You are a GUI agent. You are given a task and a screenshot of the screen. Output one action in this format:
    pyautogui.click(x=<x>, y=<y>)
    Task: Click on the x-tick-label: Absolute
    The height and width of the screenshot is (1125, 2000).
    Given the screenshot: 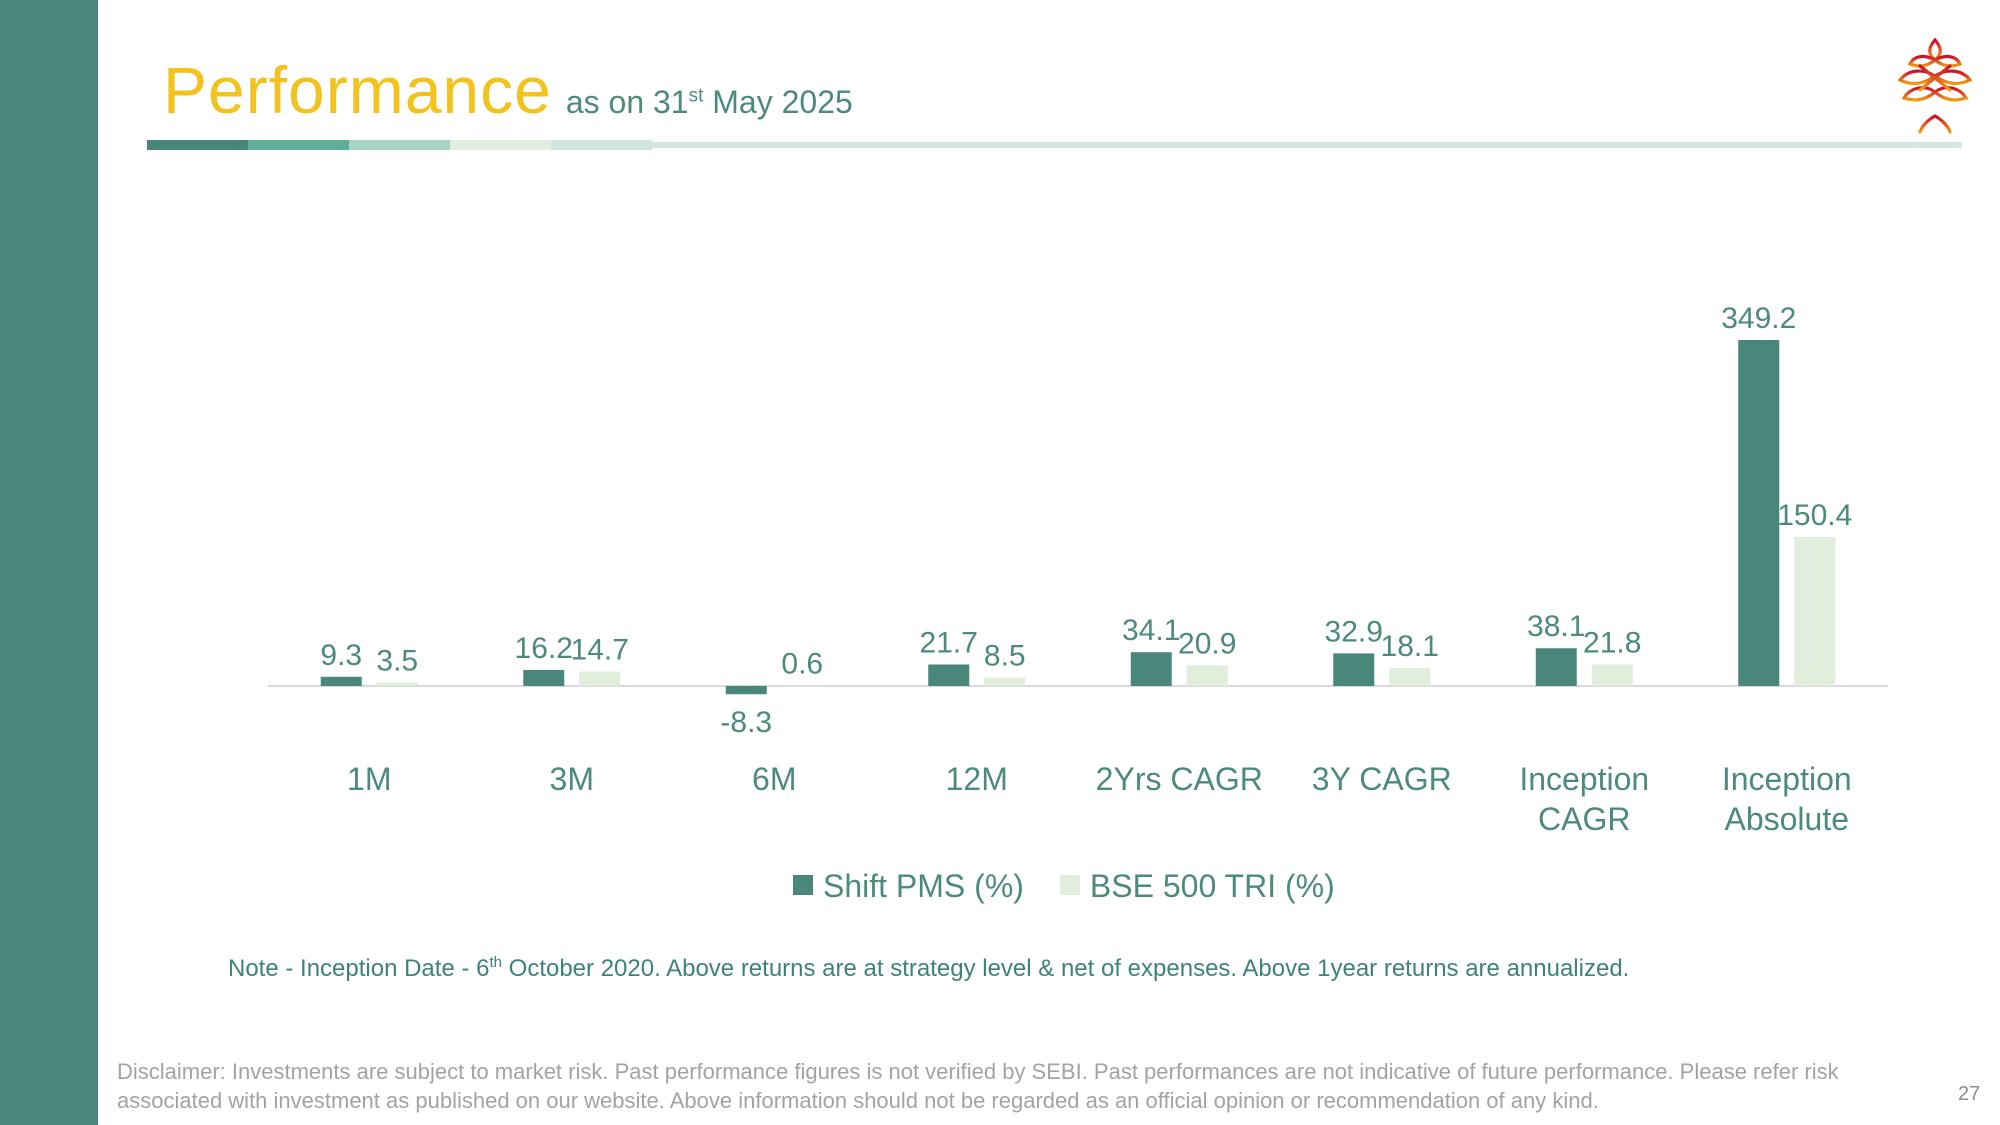 What is the action you would take?
    pyautogui.click(x=1786, y=819)
    